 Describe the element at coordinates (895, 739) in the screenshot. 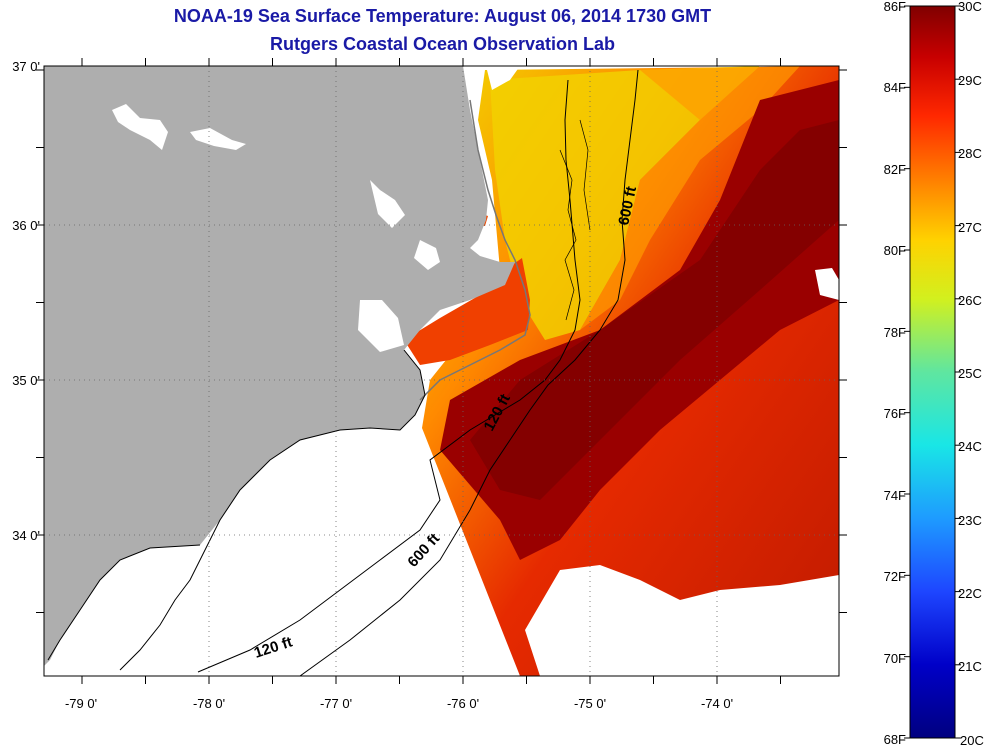

I see `colorbar-f-68: 68F` at that location.